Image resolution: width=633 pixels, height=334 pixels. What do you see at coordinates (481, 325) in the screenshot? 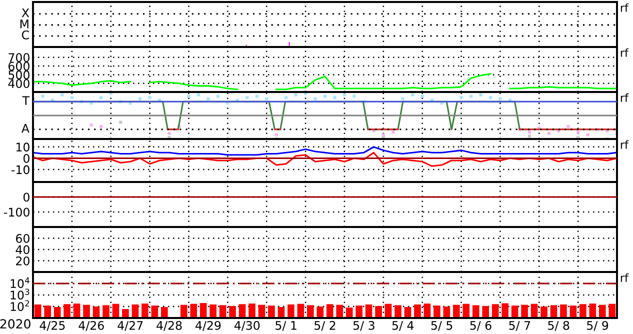
I see `x-tick-label: 5/ 6` at bounding box center [481, 325].